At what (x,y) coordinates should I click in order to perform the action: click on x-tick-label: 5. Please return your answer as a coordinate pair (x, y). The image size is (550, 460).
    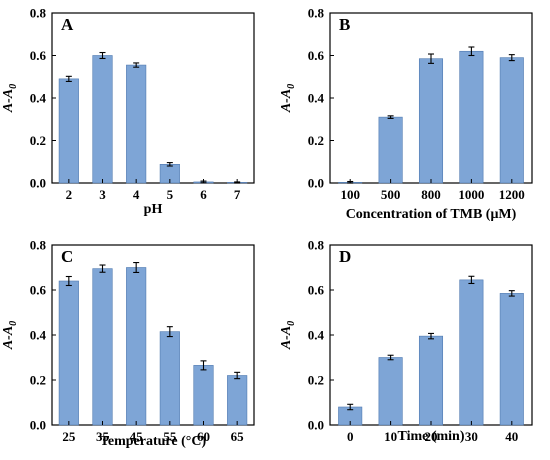
    Looking at the image, I should click on (170, 194).